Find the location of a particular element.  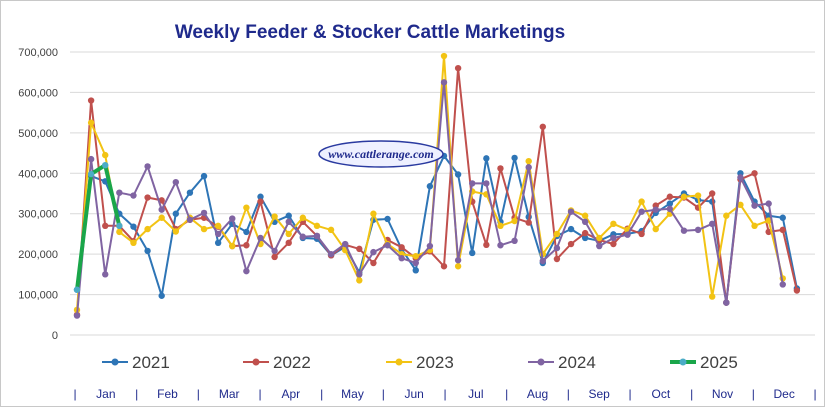

y-tick-label: 400,000 is located at coordinates (38, 174).